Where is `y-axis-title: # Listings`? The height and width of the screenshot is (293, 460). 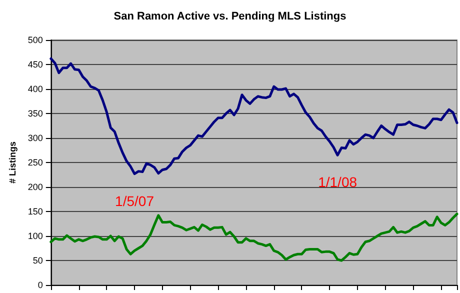
y-axis-title: # Listings is located at coordinates (13, 162).